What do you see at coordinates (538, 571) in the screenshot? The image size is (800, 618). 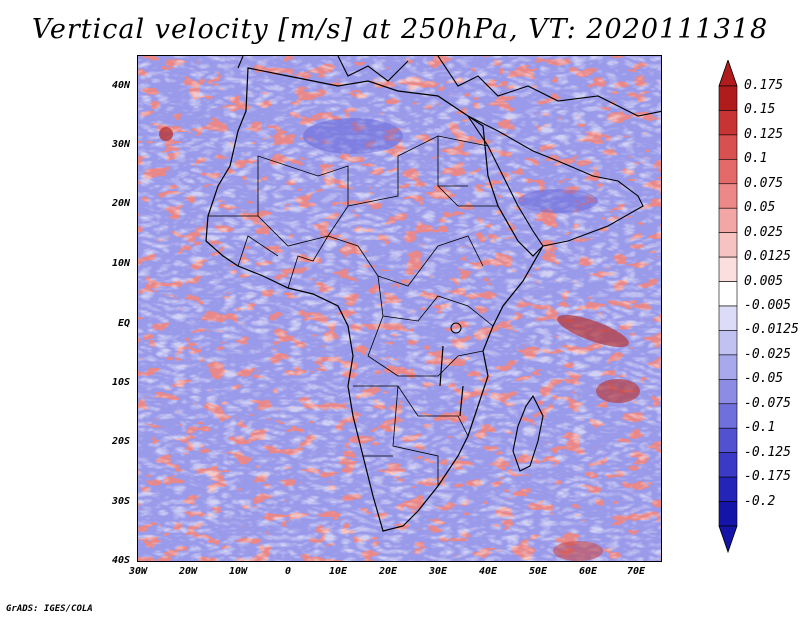 I see `lon-label-50e: 50E` at bounding box center [538, 571].